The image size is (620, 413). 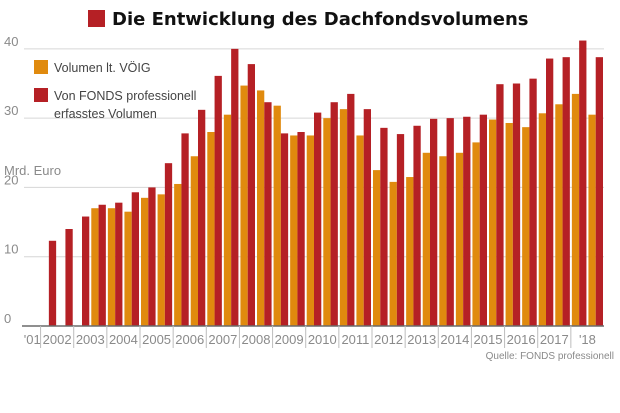 What do you see at coordinates (554, 339) in the screenshot?
I see `x-tick-label: 2017` at bounding box center [554, 339].